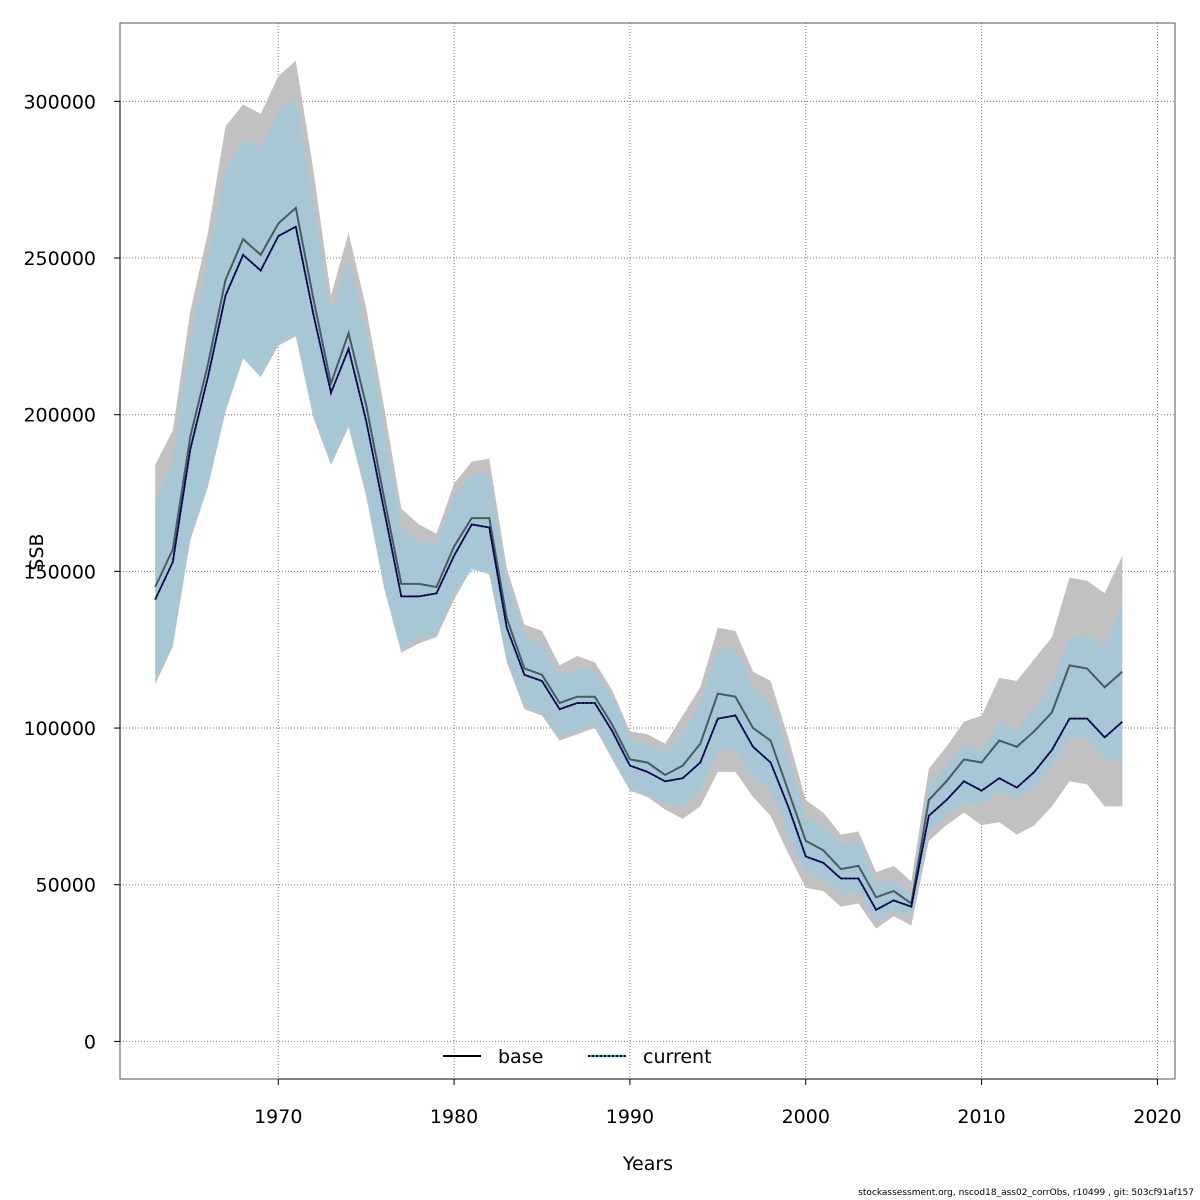  Describe the element at coordinates (59, 259) in the screenshot. I see `y-tick-label: 250000` at that location.